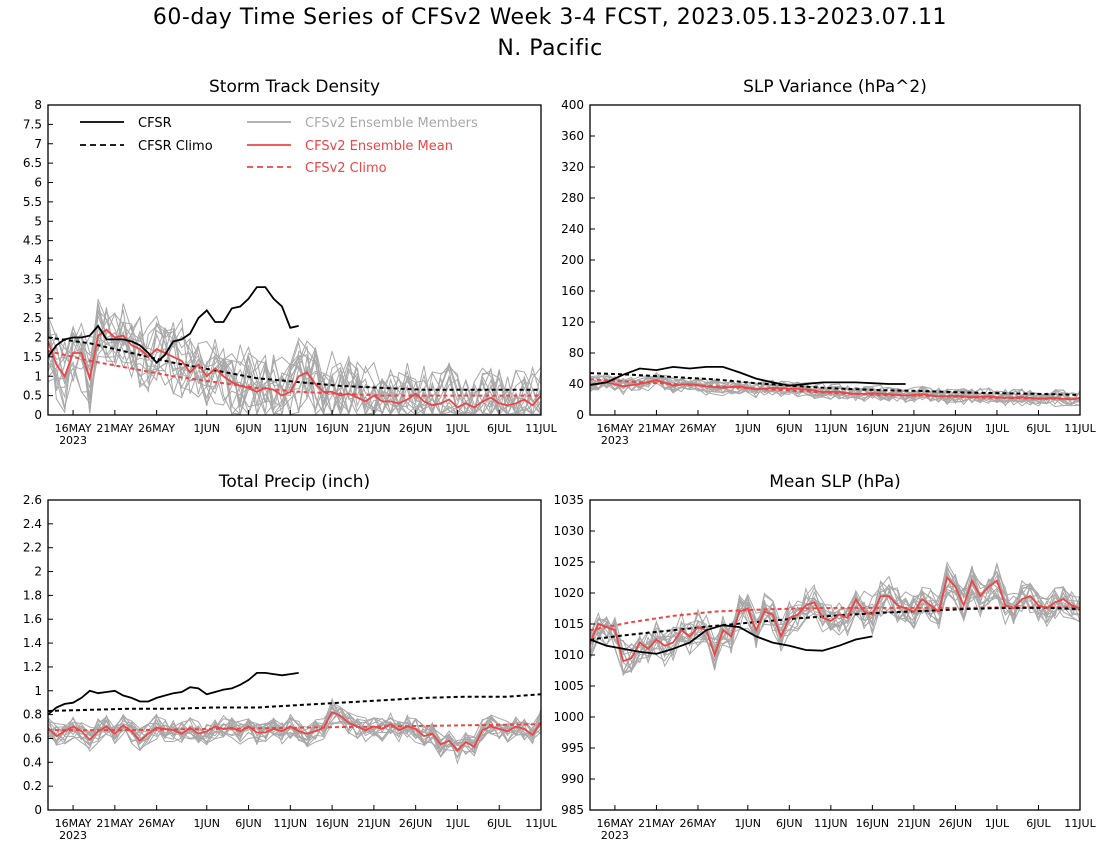 The image size is (1100, 850). What do you see at coordinates (38, 376) in the screenshot?
I see `y-tick-label: 1` at bounding box center [38, 376].